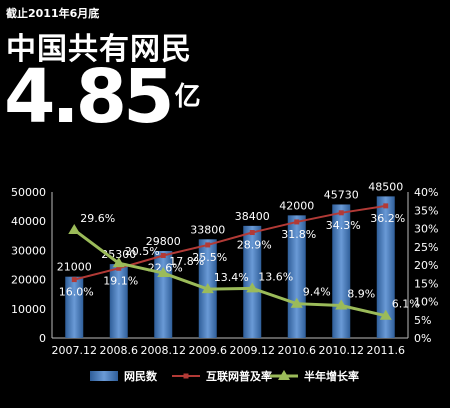  I want to click on bar-data-label: 29800, so click(163, 241).